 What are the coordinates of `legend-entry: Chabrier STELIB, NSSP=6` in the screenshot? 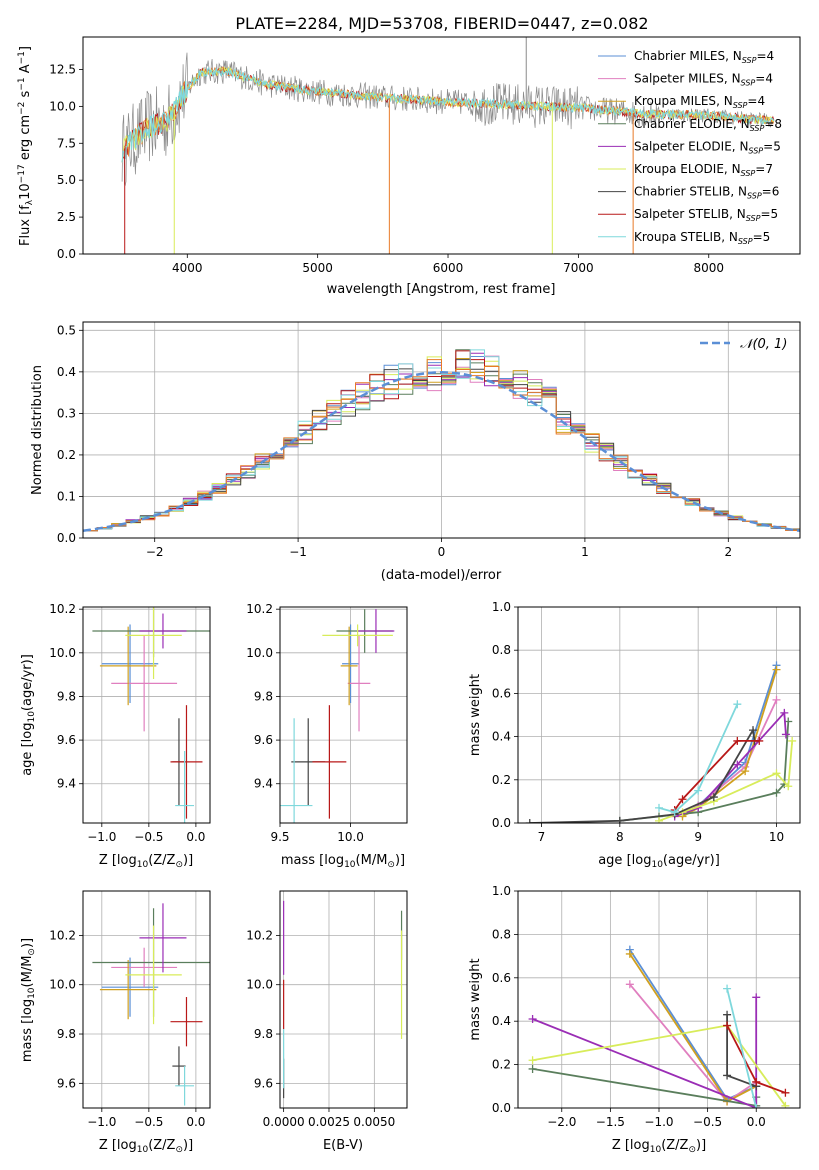 It's located at (706, 193).